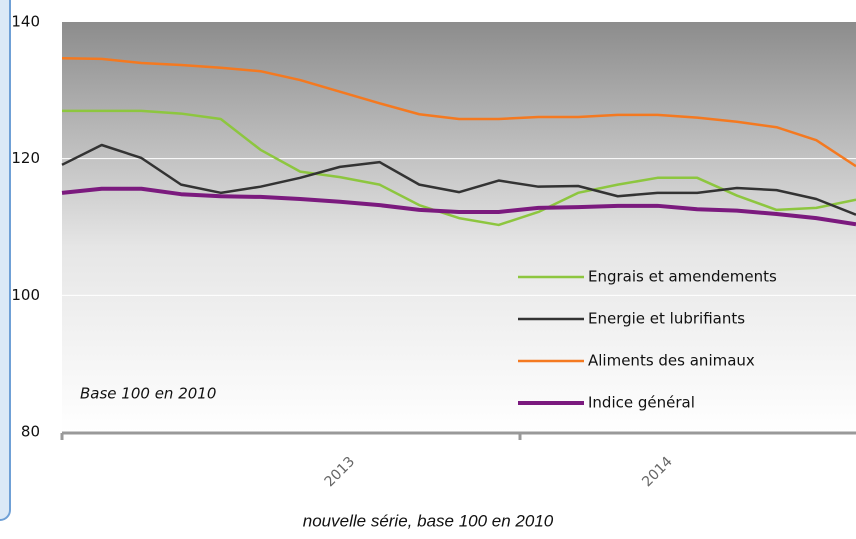 The image size is (856, 539). What do you see at coordinates (148, 394) in the screenshot?
I see `annotation: Base 100 en 2010` at bounding box center [148, 394].